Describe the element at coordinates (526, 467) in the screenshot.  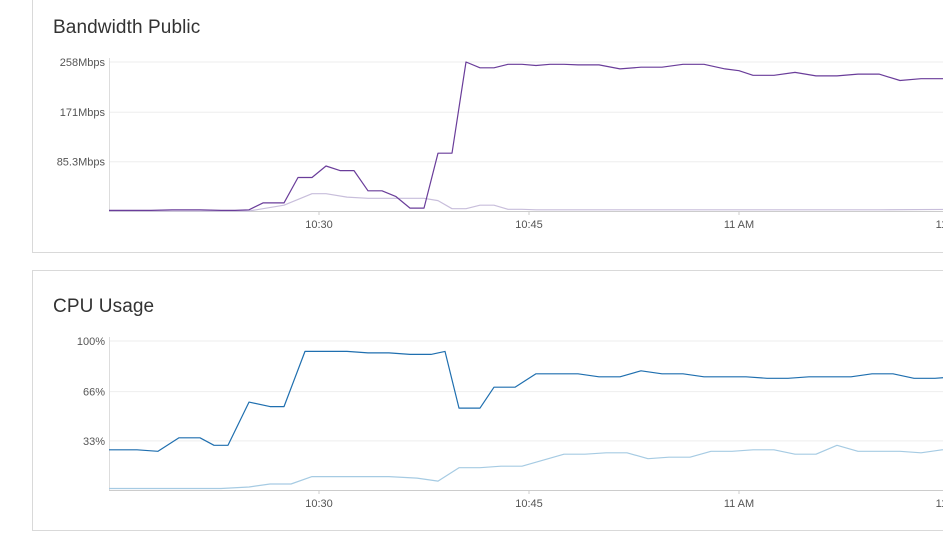
I see `cpu-series-2-line` at that location.